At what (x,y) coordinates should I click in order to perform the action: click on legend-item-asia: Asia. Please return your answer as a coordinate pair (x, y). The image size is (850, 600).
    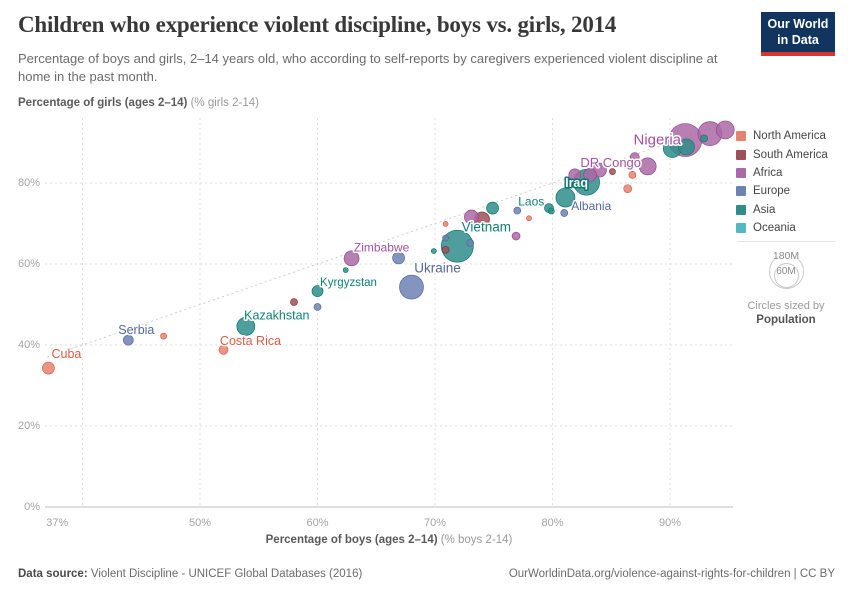
    Looking at the image, I should click on (789, 210).